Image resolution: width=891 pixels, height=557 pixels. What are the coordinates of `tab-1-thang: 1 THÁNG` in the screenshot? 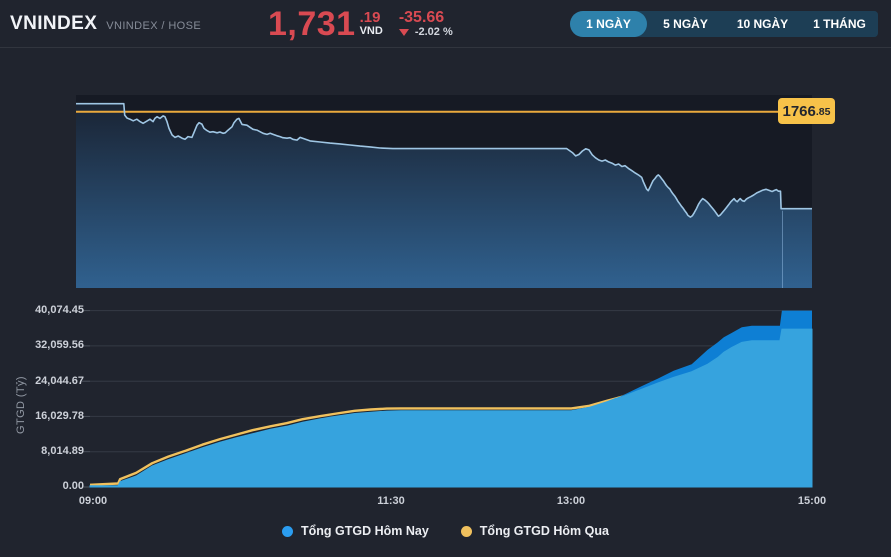 It's located at (839, 24).